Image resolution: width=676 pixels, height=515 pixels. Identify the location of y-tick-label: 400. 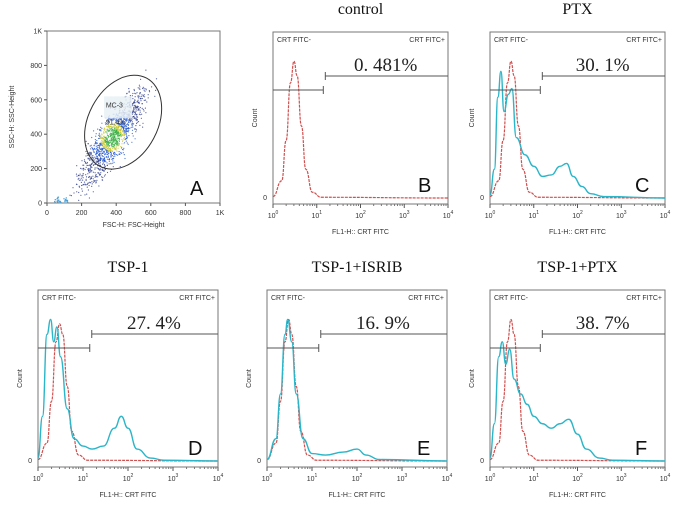
(36, 135).